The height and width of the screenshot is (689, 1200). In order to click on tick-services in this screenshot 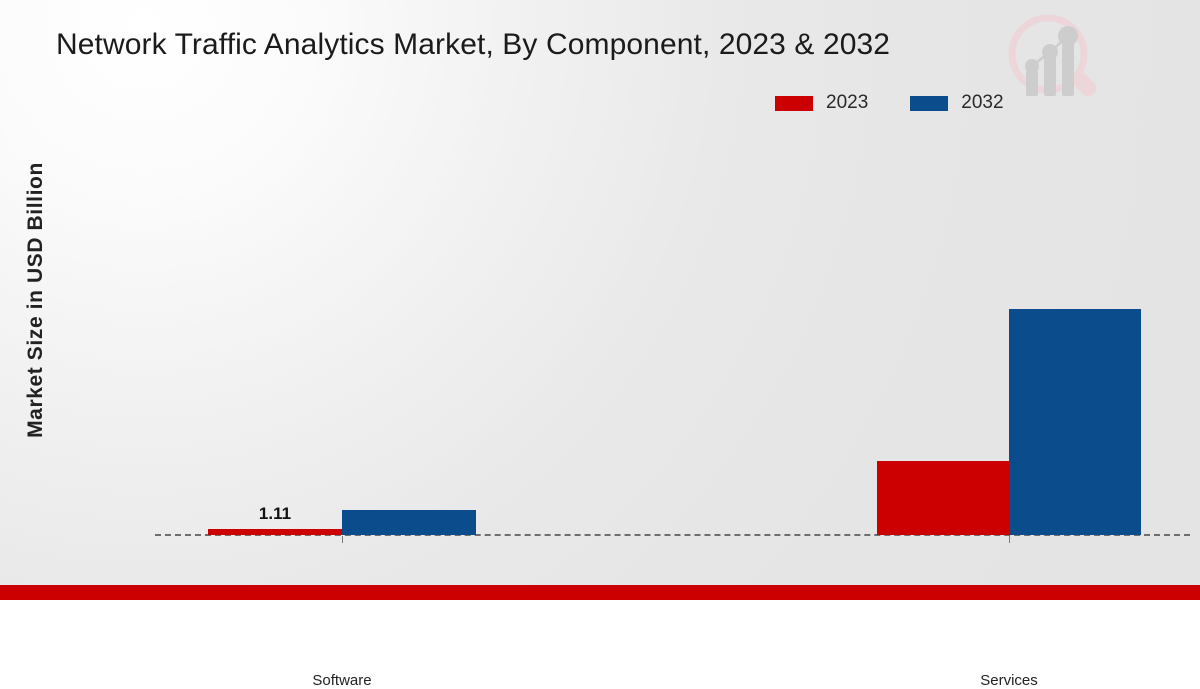, I will do `click(1009, 539)`.